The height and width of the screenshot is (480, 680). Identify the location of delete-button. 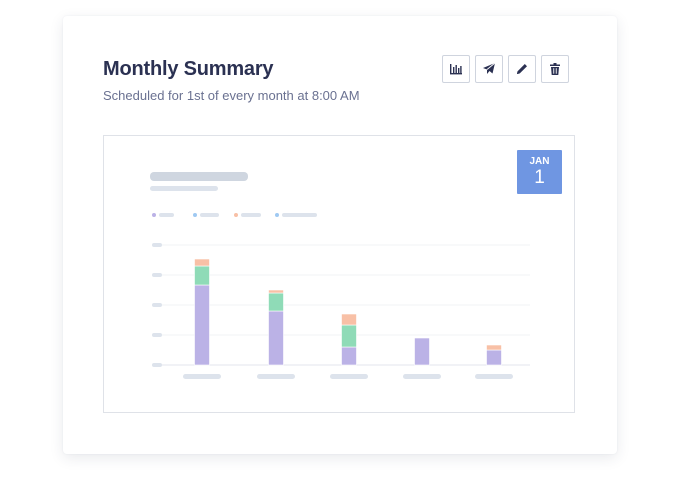
(555, 69).